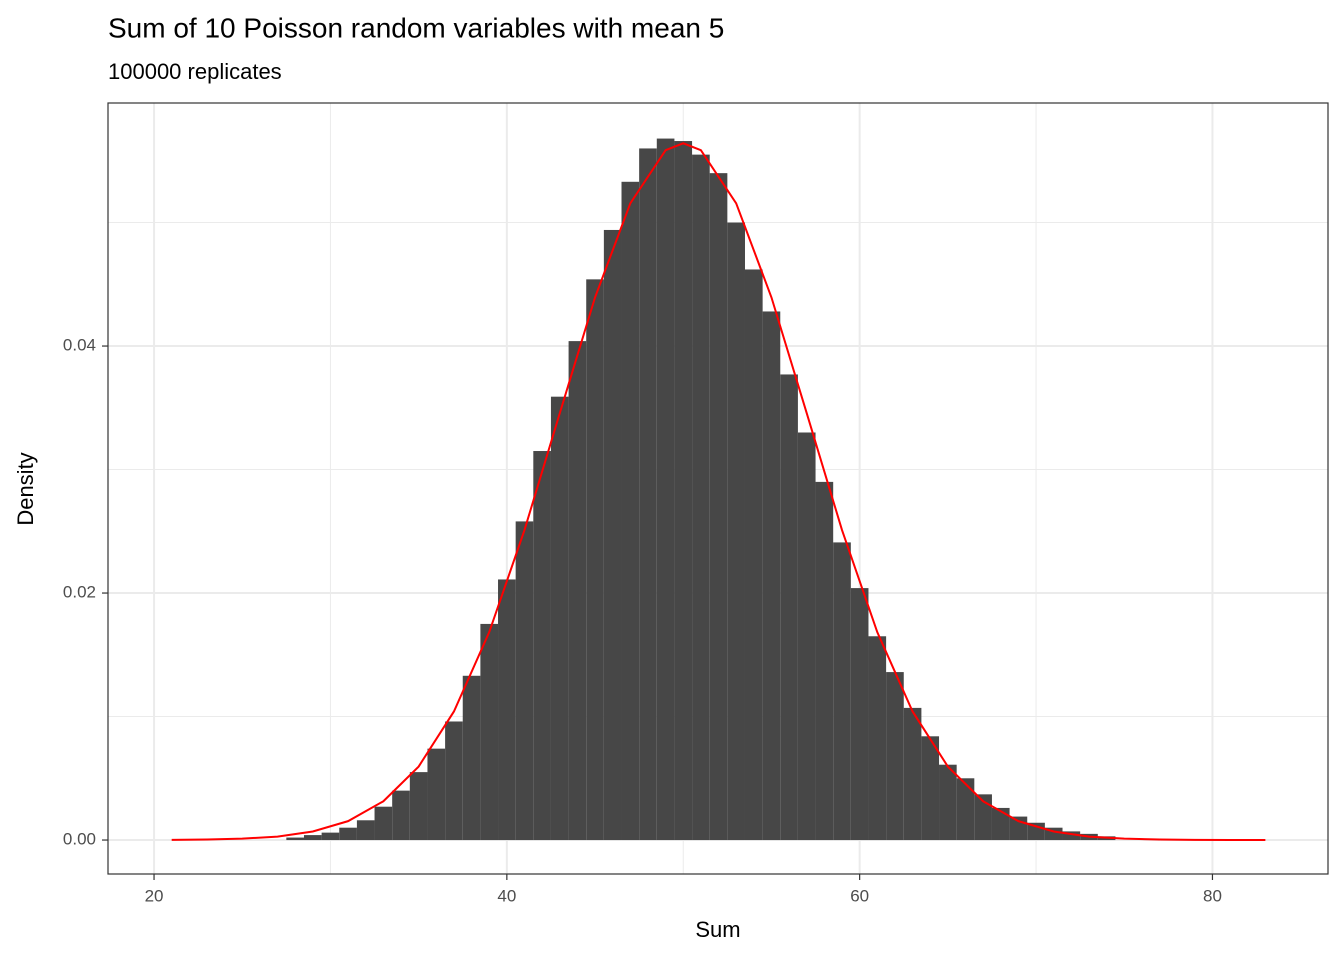 This screenshot has width=1344, height=960. I want to click on y-tick-label: 0.02, so click(79, 592).